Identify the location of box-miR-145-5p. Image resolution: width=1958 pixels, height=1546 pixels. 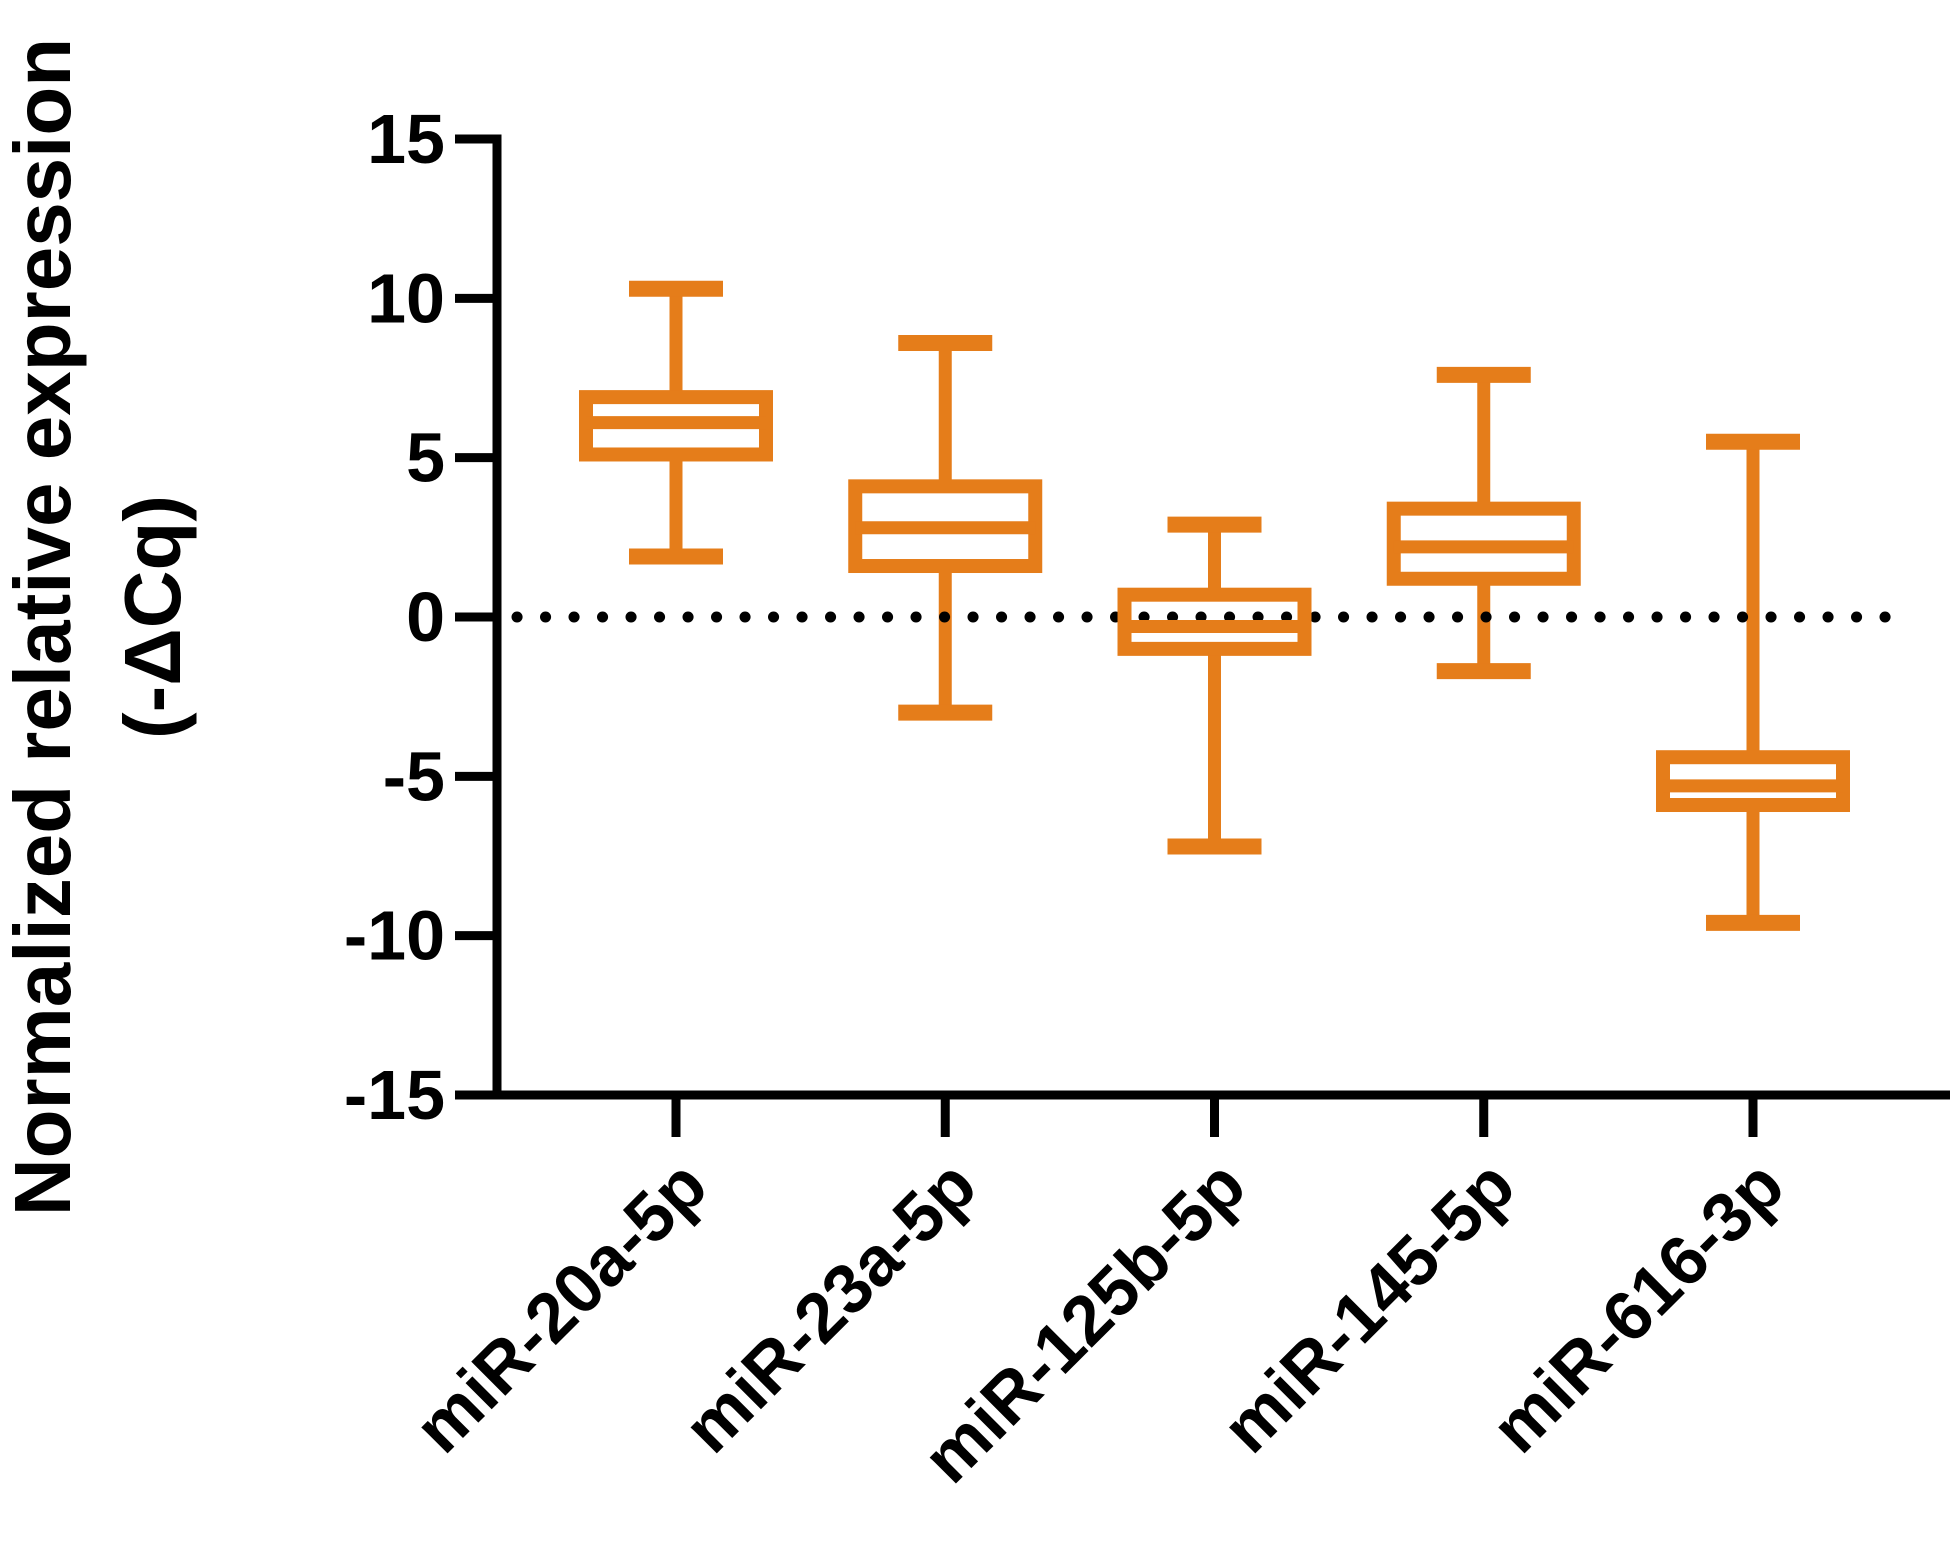
(1483, 543).